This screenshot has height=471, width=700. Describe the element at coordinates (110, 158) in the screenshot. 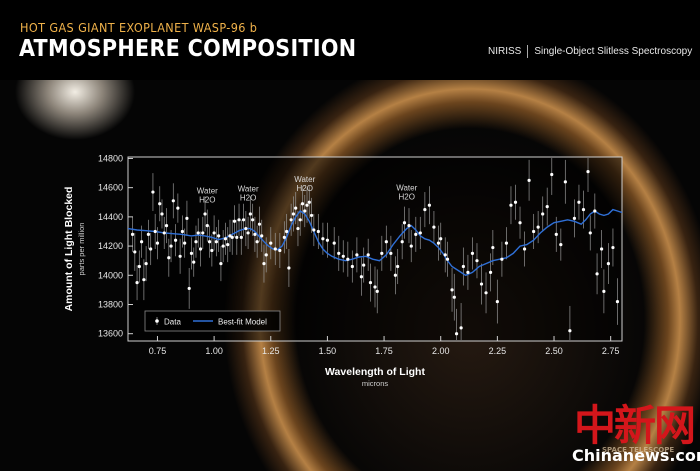

I see `y-tick-label: 14800` at that location.